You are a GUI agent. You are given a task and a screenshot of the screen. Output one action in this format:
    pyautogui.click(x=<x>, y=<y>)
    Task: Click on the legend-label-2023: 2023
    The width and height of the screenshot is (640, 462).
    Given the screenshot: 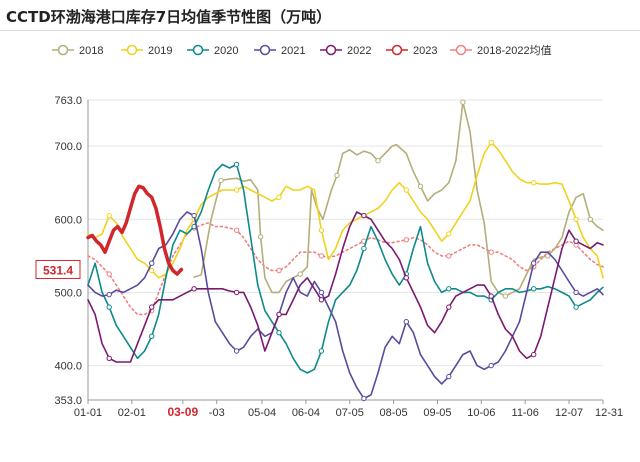 What is the action you would take?
    pyautogui.click(x=425, y=51)
    